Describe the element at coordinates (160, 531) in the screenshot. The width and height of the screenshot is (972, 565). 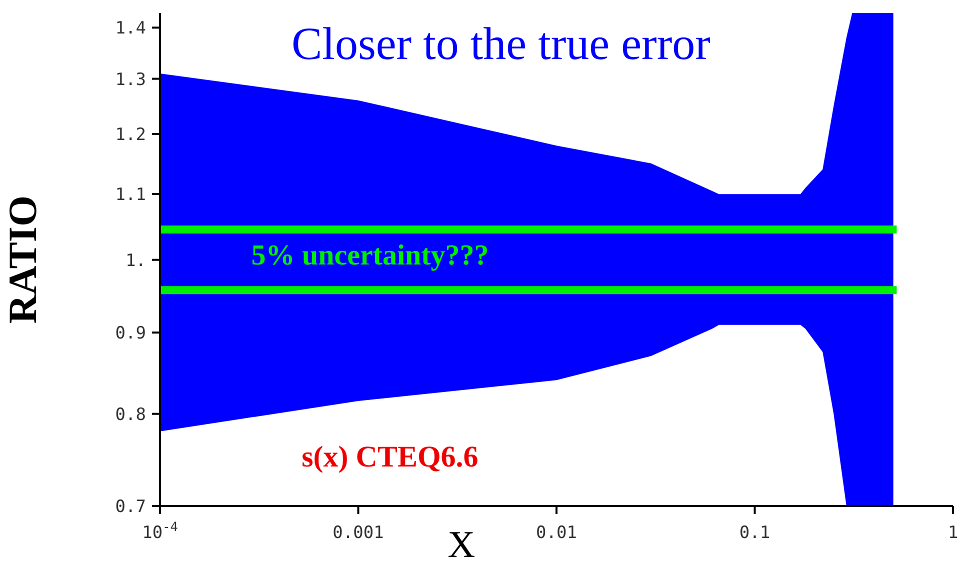
I see `x-tick-label: 10$^{-4}$` at that location.